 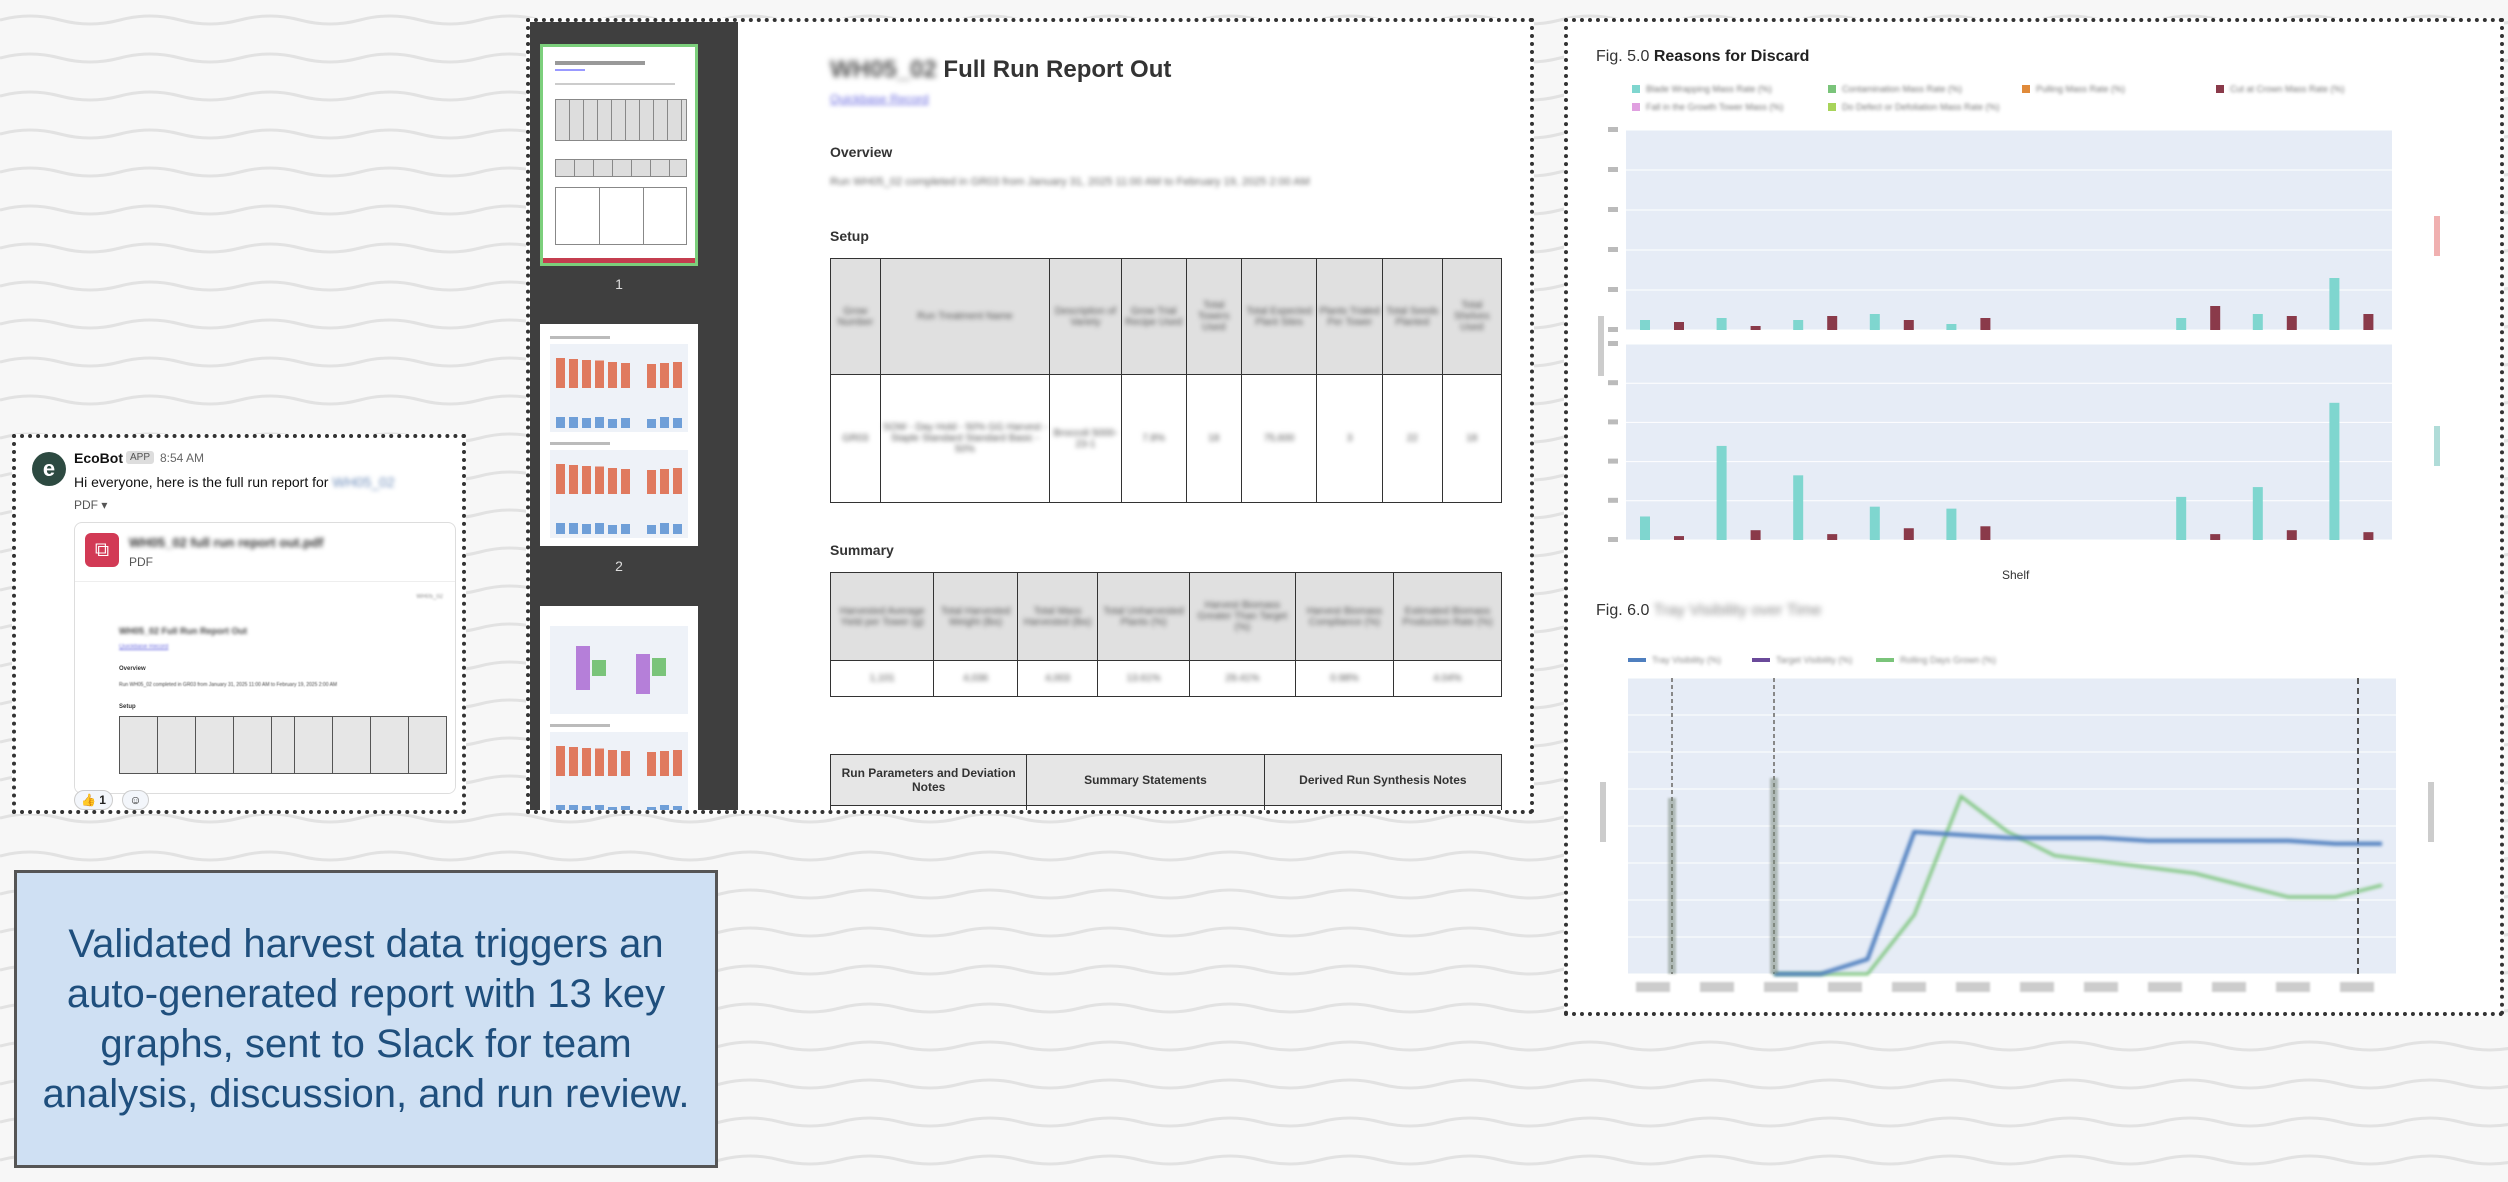 I want to click on setup-header-cell: Grow Number, so click(x=855, y=316).